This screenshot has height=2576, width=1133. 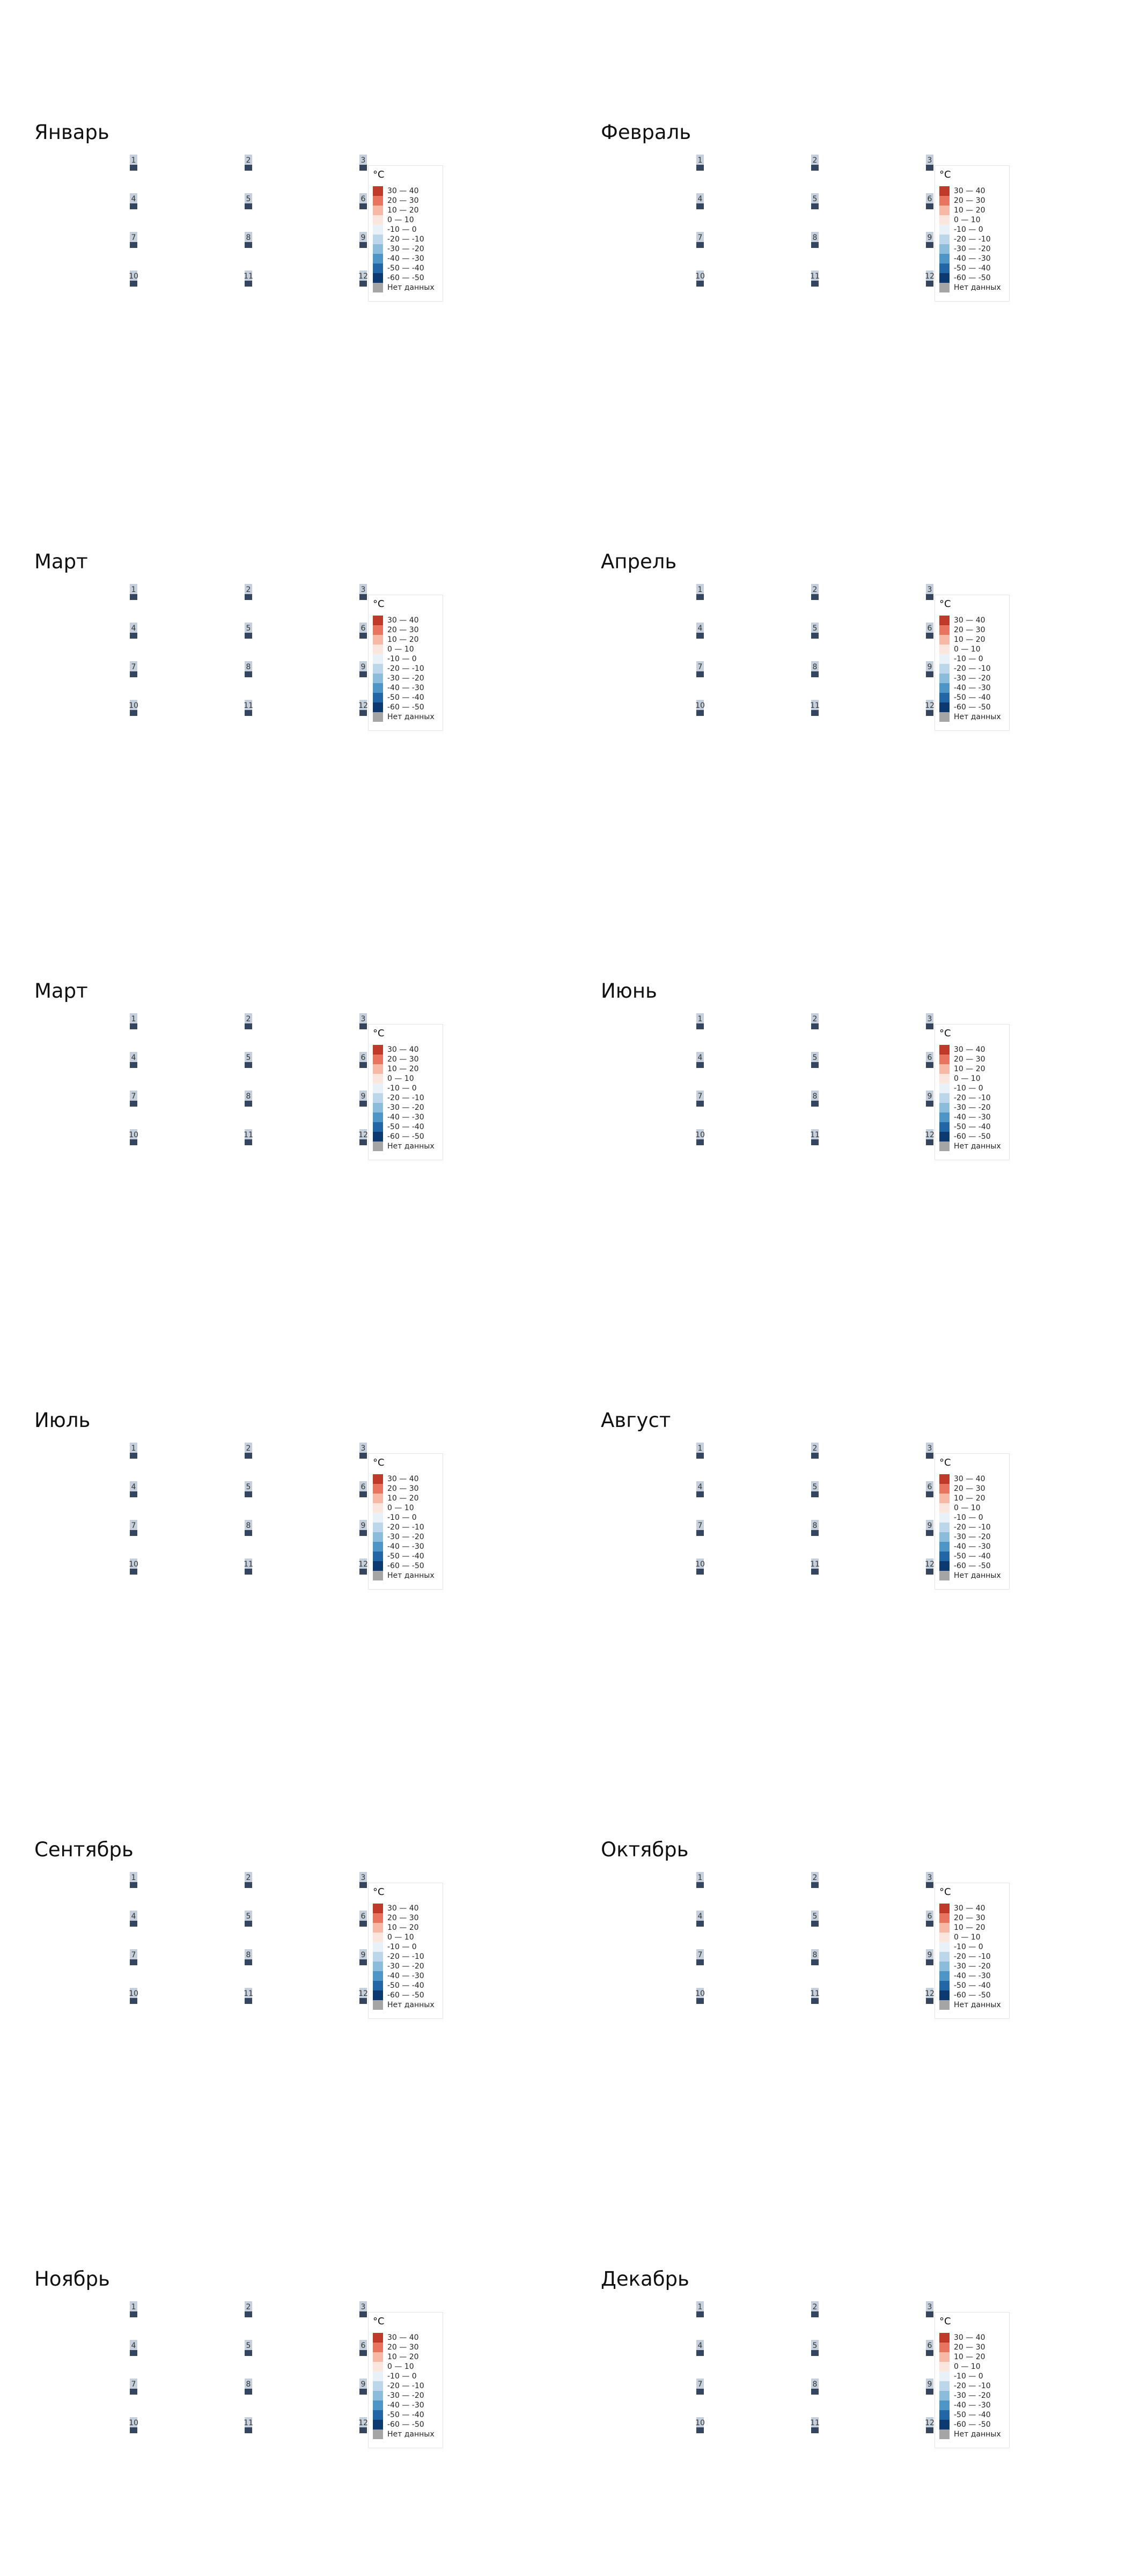 I want to click on cell-label: 7, so click(x=134, y=1096).